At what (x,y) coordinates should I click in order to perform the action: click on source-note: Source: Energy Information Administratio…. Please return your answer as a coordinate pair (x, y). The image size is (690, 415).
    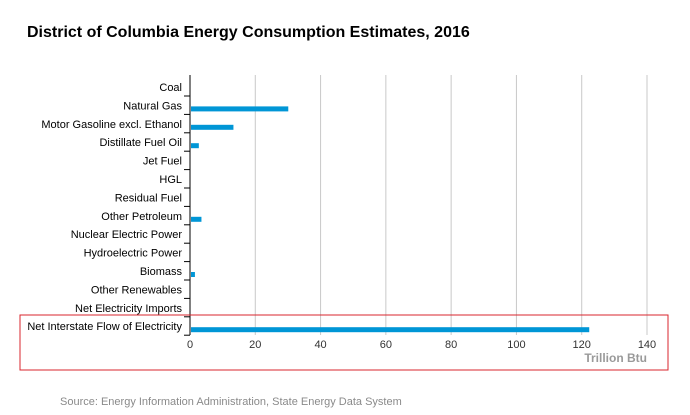
    Looking at the image, I should click on (231, 402).